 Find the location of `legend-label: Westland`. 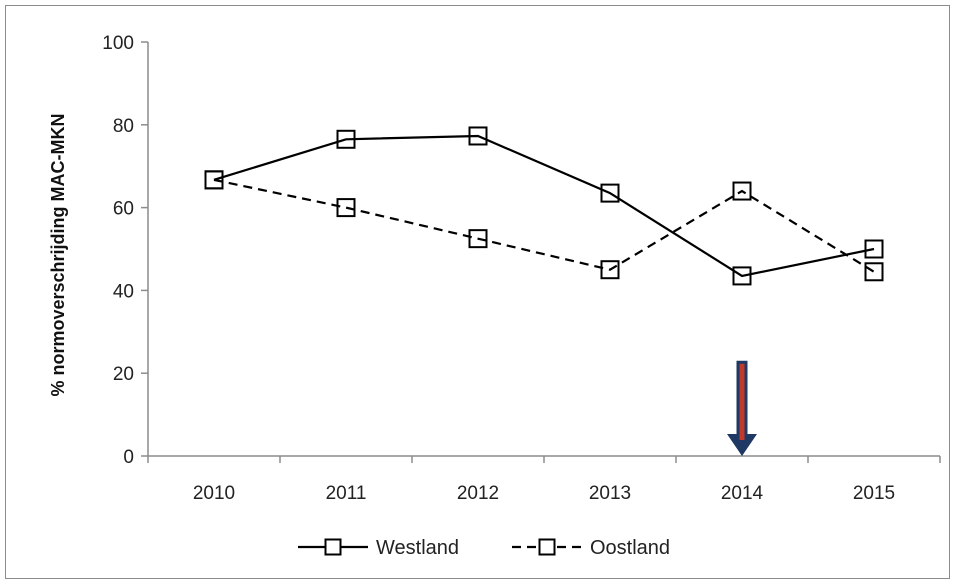

legend-label: Westland is located at coordinates (417, 548).